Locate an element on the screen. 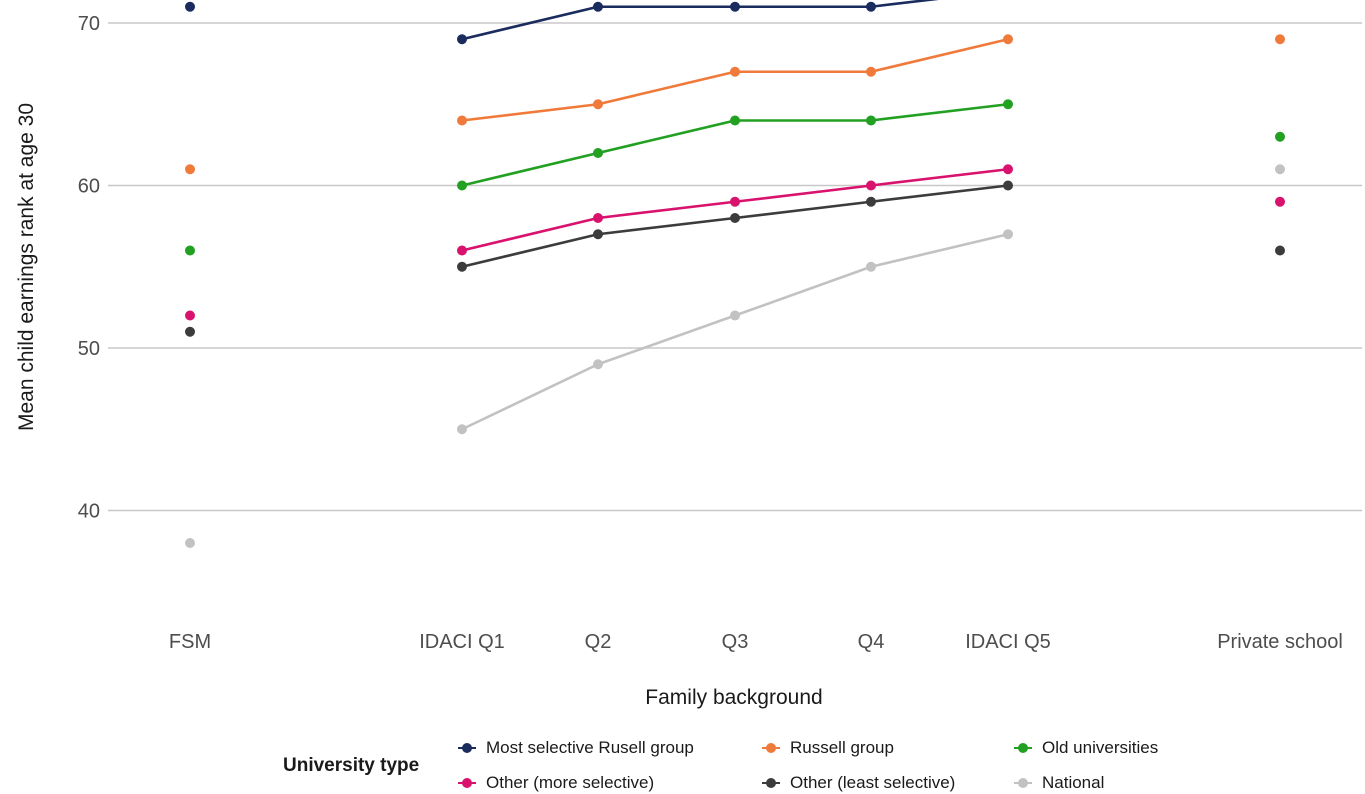  legend-item: Other (more selective) is located at coordinates (555, 783).